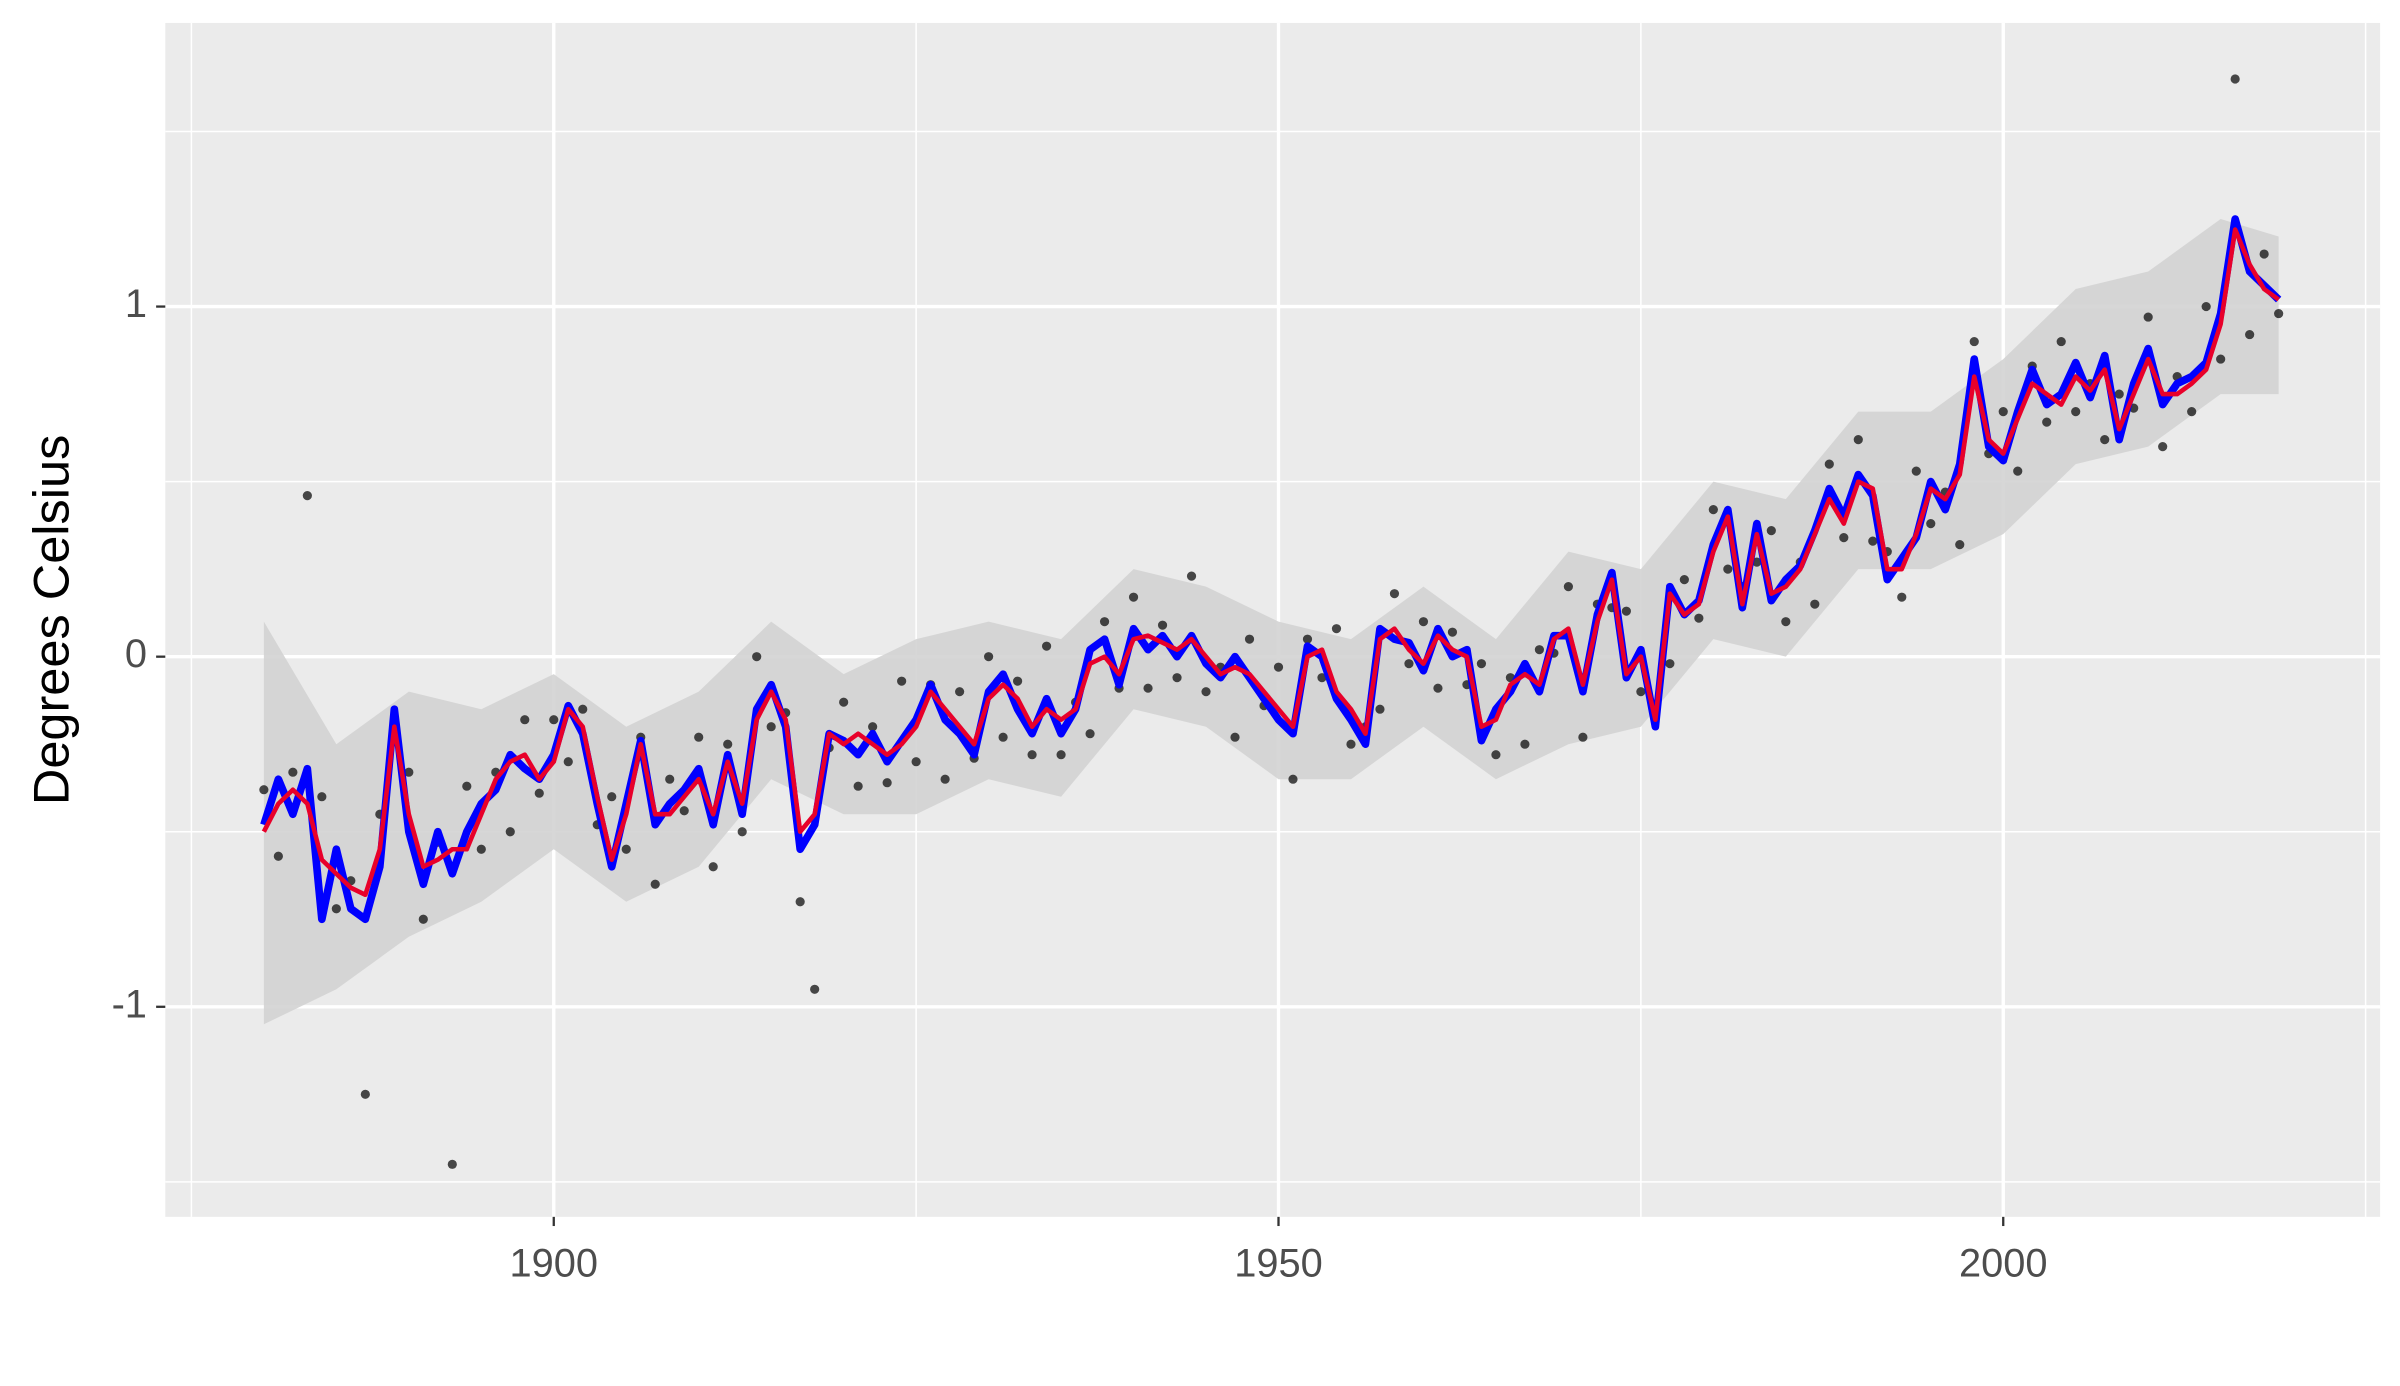 The image size is (2400, 1386). I want to click on y-tick-label: 1, so click(136, 304).